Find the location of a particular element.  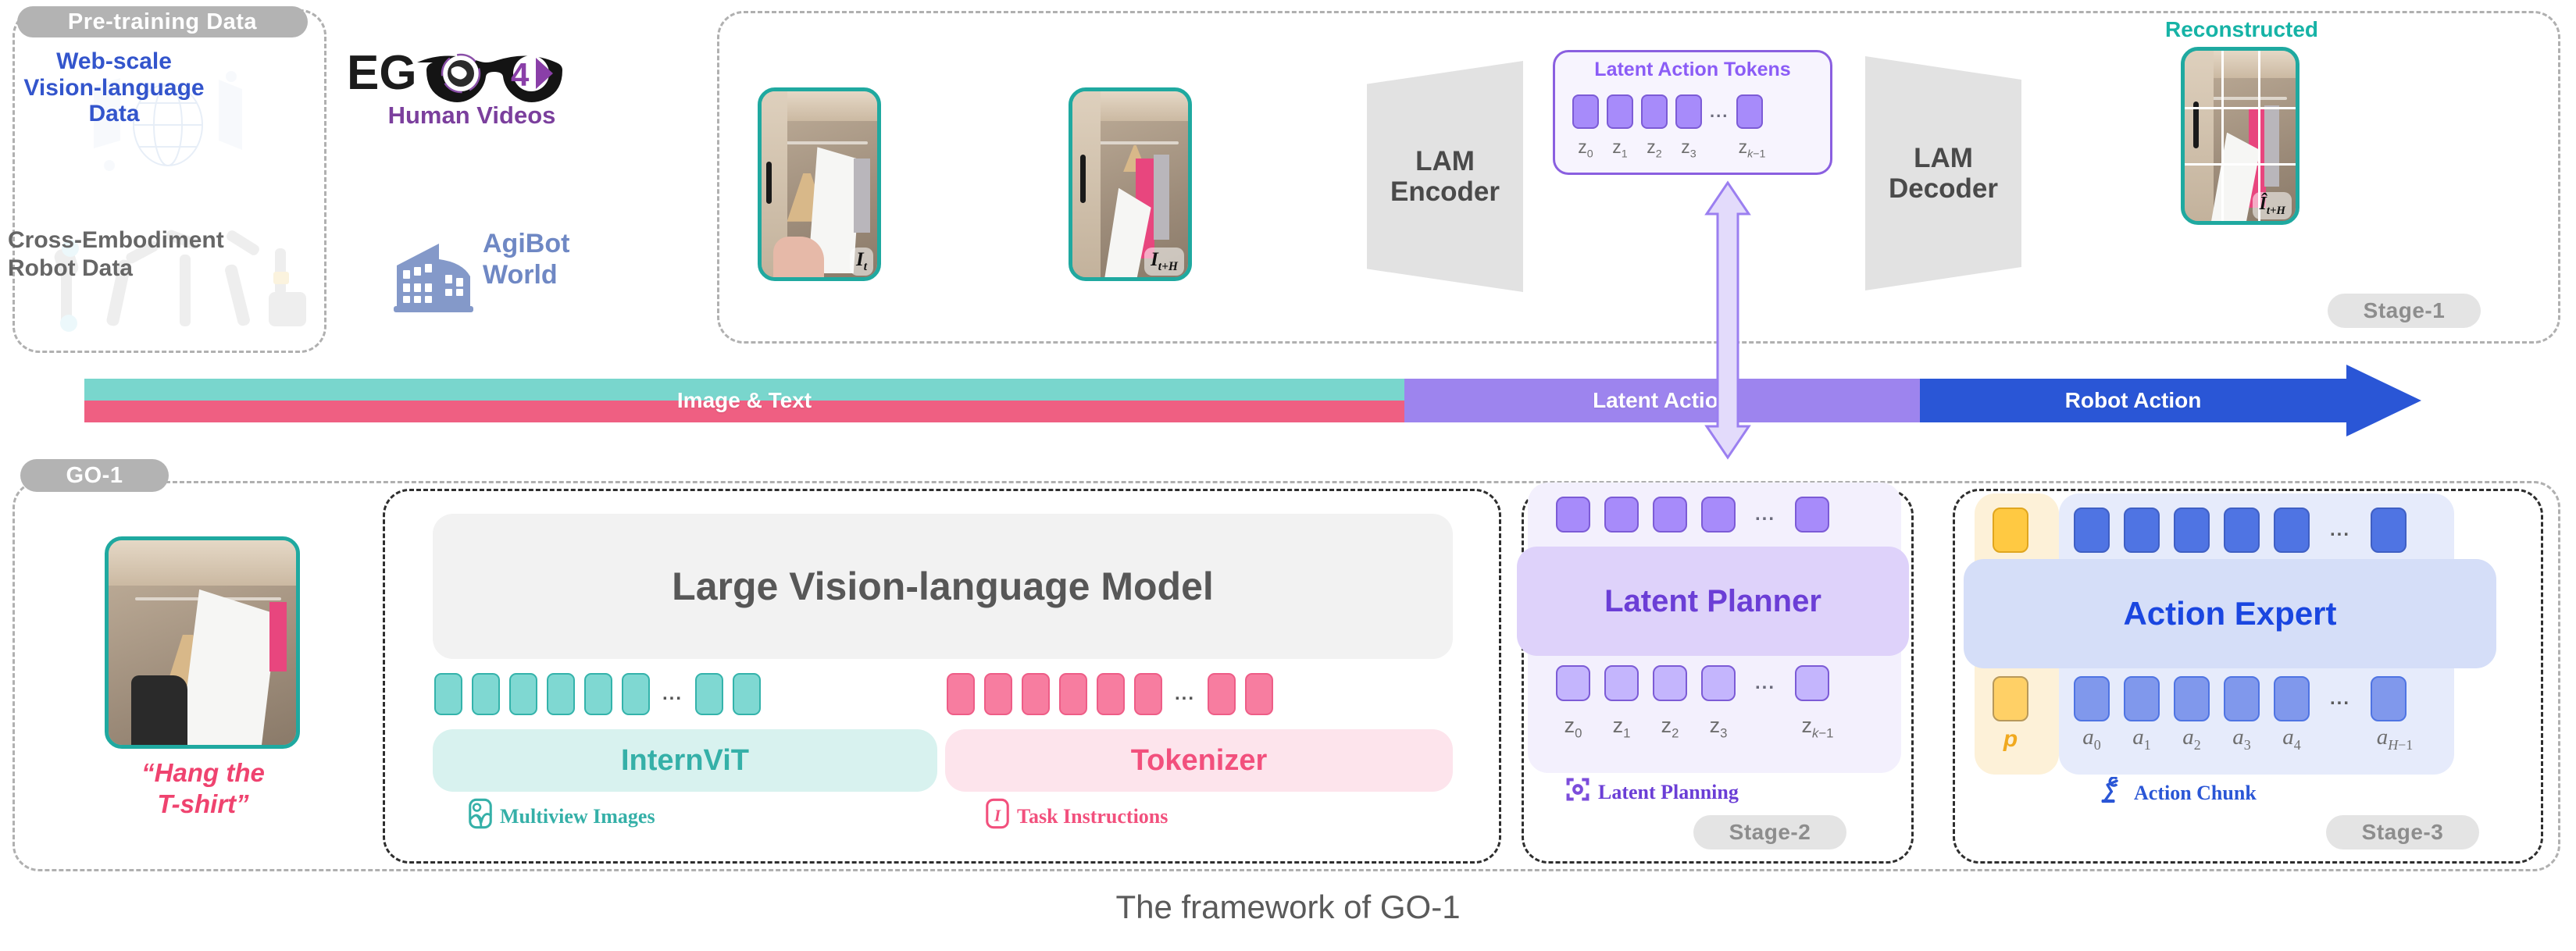

stage3-tag-label: Stage-3 is located at coordinates (2402, 832).